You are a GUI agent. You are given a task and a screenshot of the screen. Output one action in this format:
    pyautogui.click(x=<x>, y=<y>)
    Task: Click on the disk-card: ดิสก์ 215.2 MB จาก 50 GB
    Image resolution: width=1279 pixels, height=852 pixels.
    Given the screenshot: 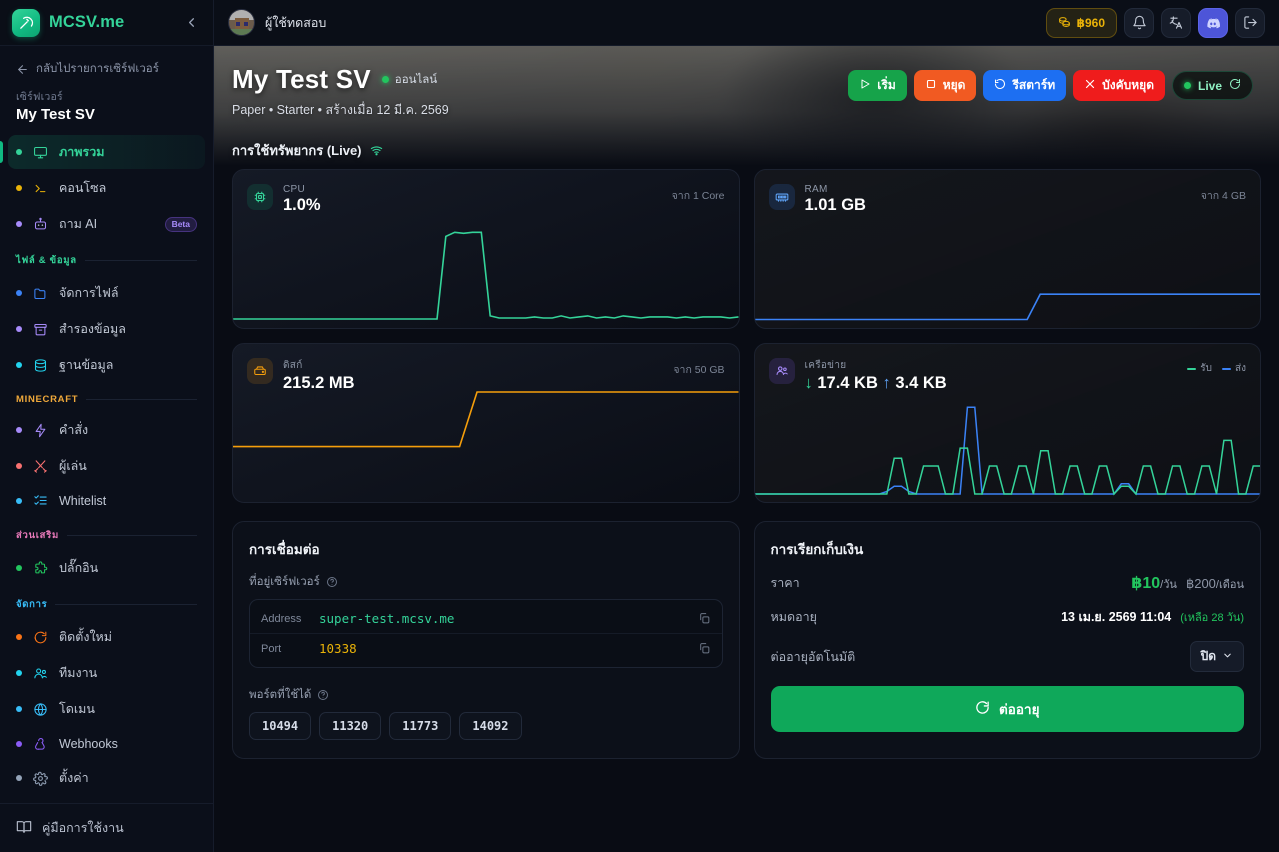 What is the action you would take?
    pyautogui.click(x=486, y=423)
    